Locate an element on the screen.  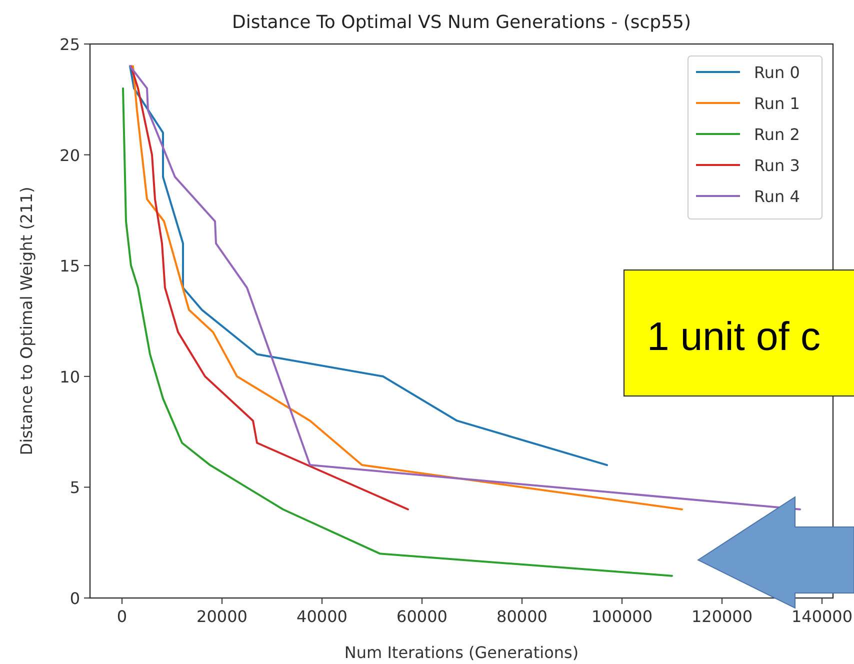
legend-label: Run 1 is located at coordinates (777, 103).